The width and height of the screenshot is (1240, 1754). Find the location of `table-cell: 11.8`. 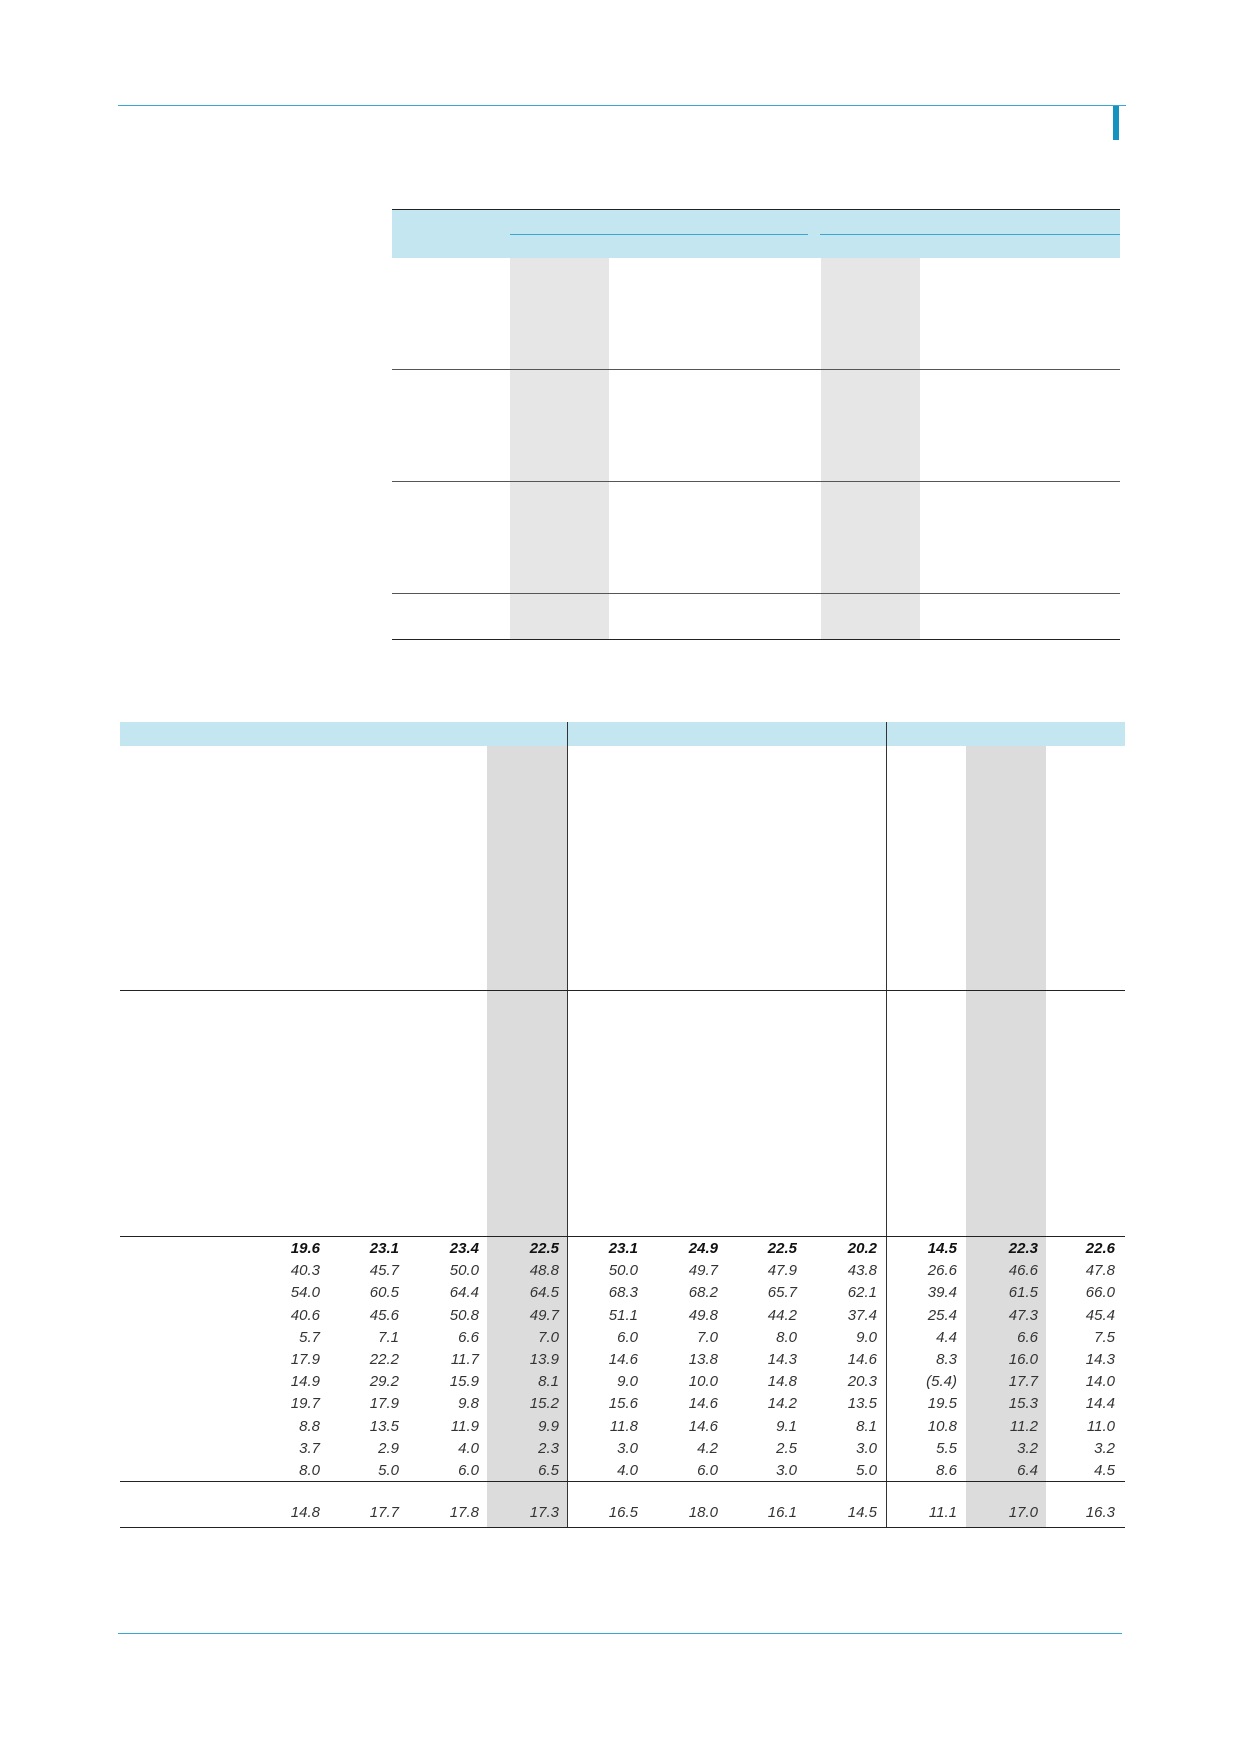

table-cell: 11.8 is located at coordinates (623, 1426).